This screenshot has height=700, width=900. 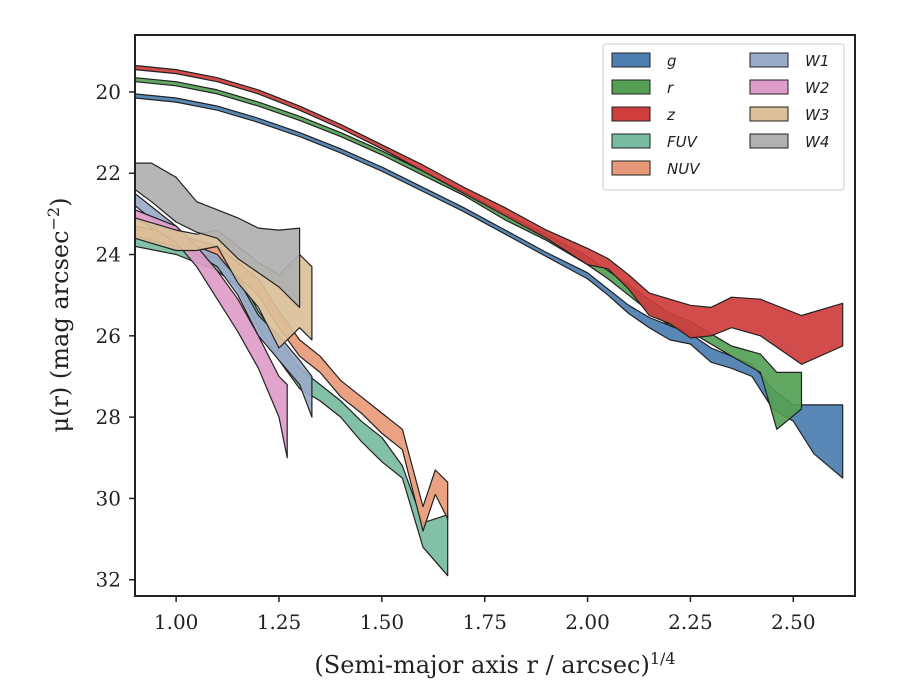 I want to click on legend-swatch-r, so click(x=631, y=87).